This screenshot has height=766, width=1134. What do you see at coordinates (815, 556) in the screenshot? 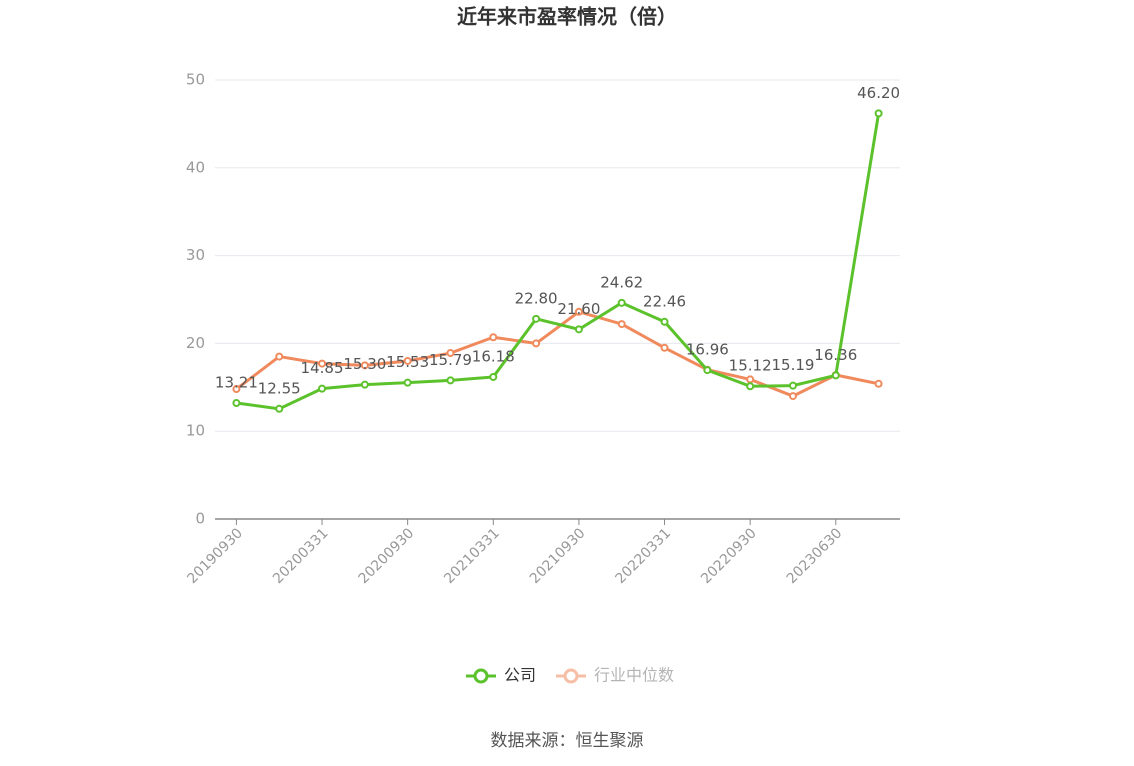
I see `x-tick-label: 20230630` at bounding box center [815, 556].